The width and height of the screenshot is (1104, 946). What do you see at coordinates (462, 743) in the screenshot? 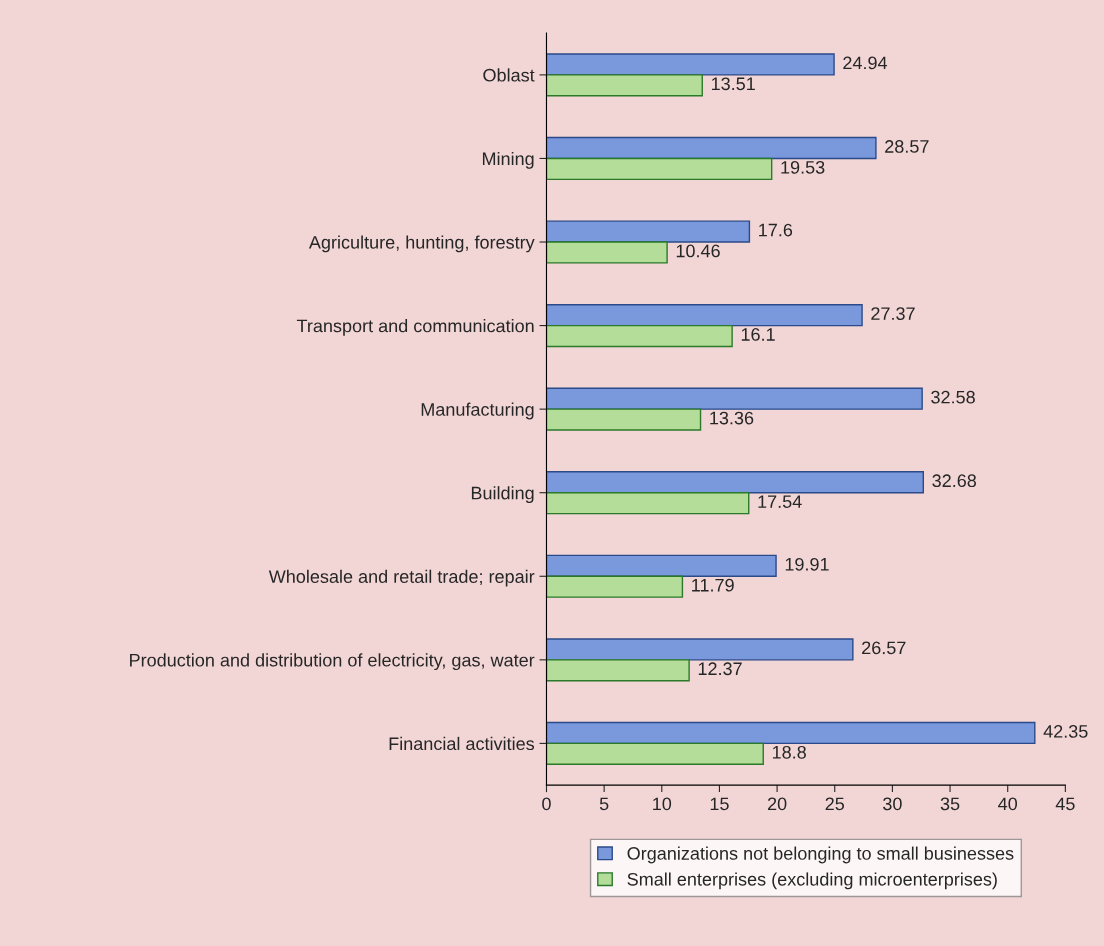
I see `y-tick-label: Financial activities` at bounding box center [462, 743].